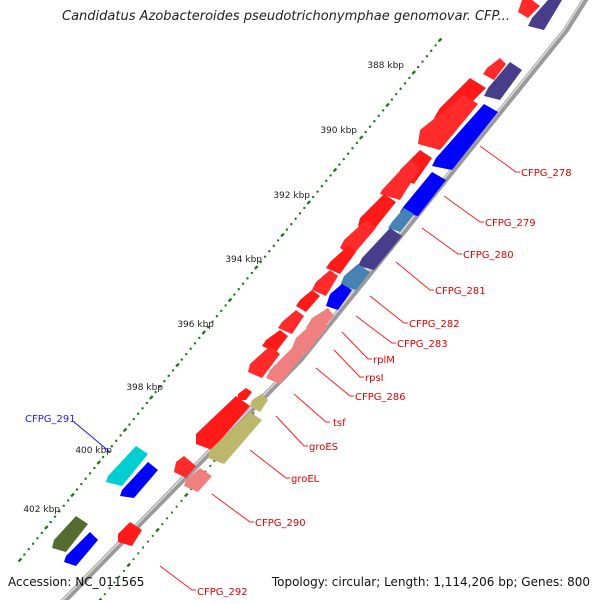 The image size is (600, 604). I want to click on gene-label: CFPG_283, so click(422, 344).